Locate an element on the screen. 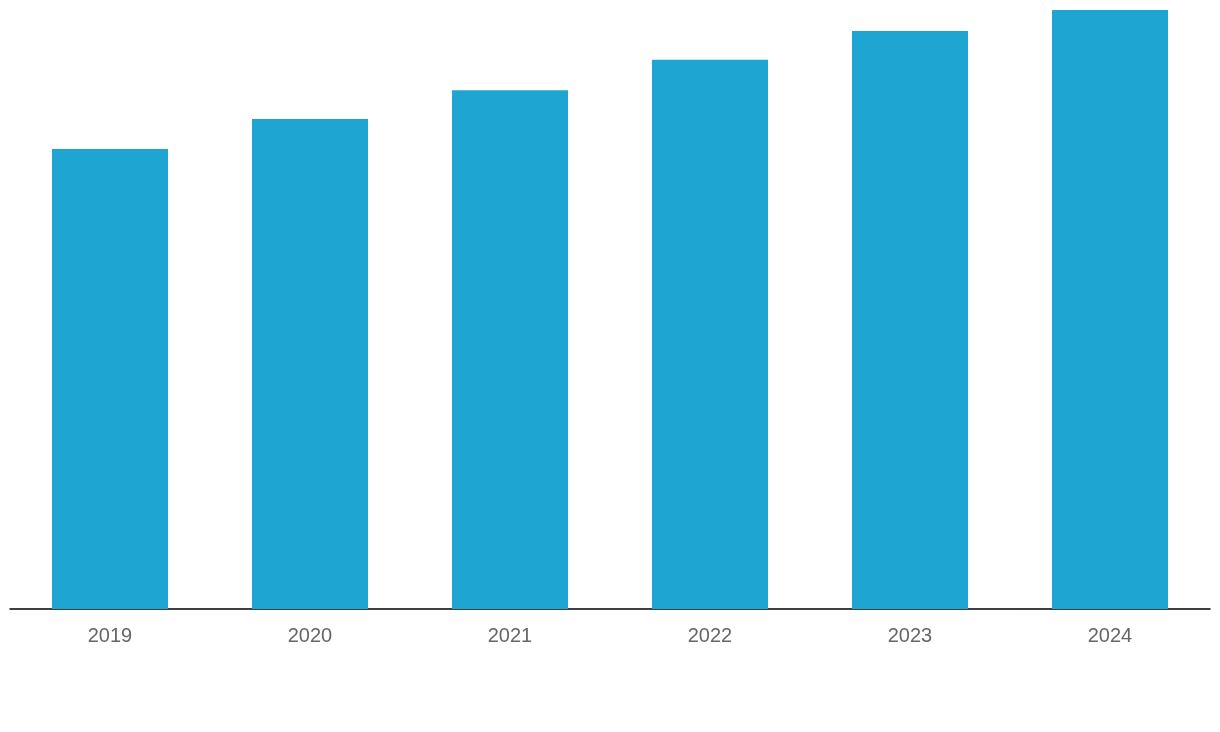 Image resolution: width=1220 pixels, height=732 pixels. x-tick-label: 2024 is located at coordinates (1110, 635).